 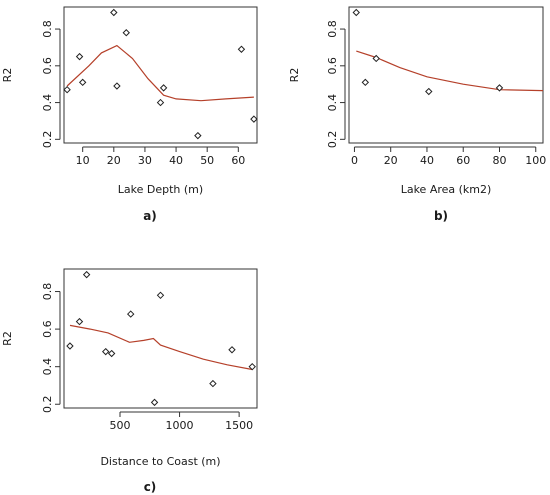 What do you see at coordinates (145, 160) in the screenshot?
I see `x-tick-label: 30` at bounding box center [145, 160].